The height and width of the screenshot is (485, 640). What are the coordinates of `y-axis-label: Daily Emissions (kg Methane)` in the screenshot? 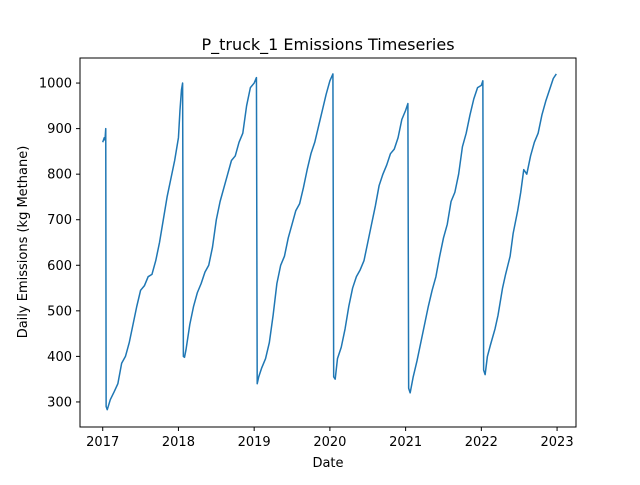 It's located at (23, 242).